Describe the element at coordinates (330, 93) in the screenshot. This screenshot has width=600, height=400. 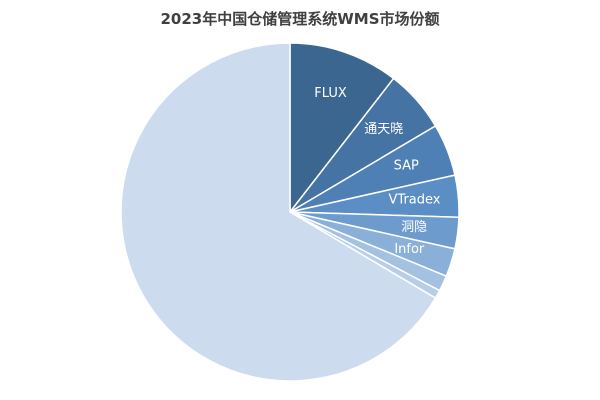
I see `slice-label-0: FLUX` at that location.